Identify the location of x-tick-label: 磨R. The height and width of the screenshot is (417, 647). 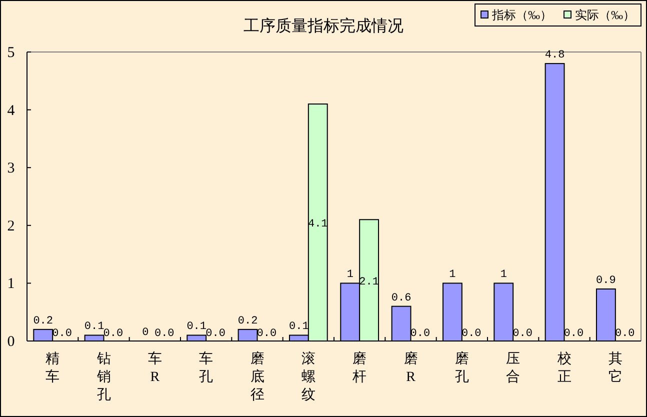
(411, 368).